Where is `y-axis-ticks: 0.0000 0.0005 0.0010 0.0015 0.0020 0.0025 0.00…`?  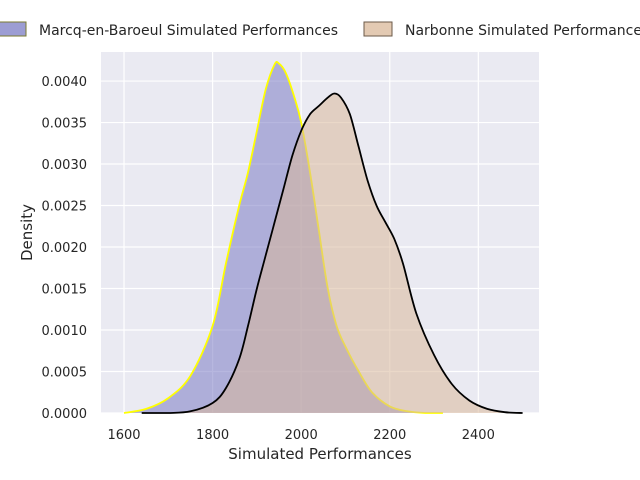
y-axis-ticks: 0.0000 0.0005 0.0010 0.0015 0.0020 0.0025 0.00… is located at coordinates (65, 248).